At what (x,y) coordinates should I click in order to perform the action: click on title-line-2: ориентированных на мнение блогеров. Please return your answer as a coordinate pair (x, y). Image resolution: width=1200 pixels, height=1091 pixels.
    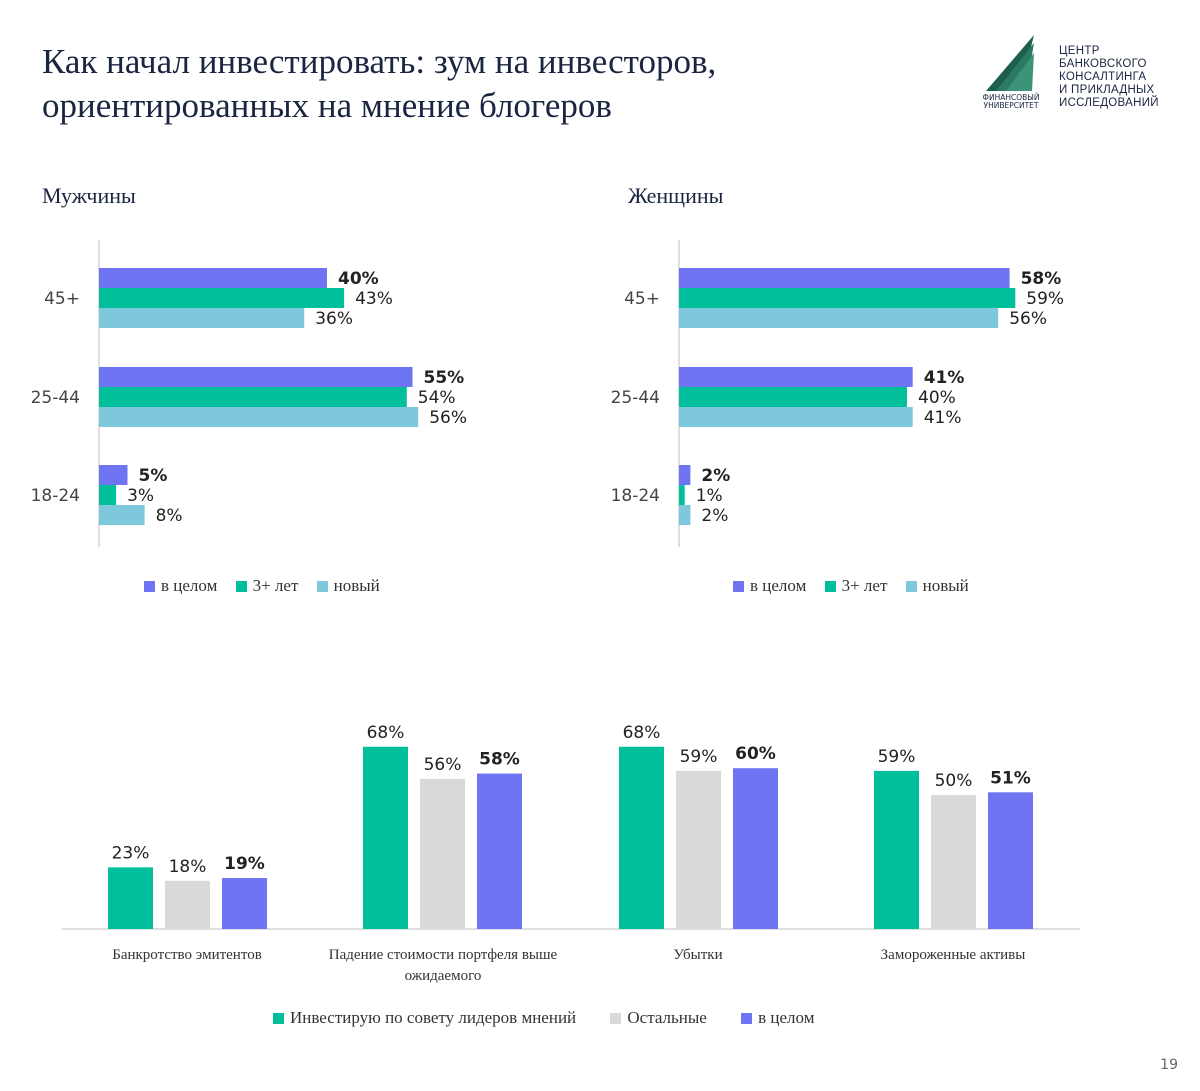
    Looking at the image, I should click on (327, 105).